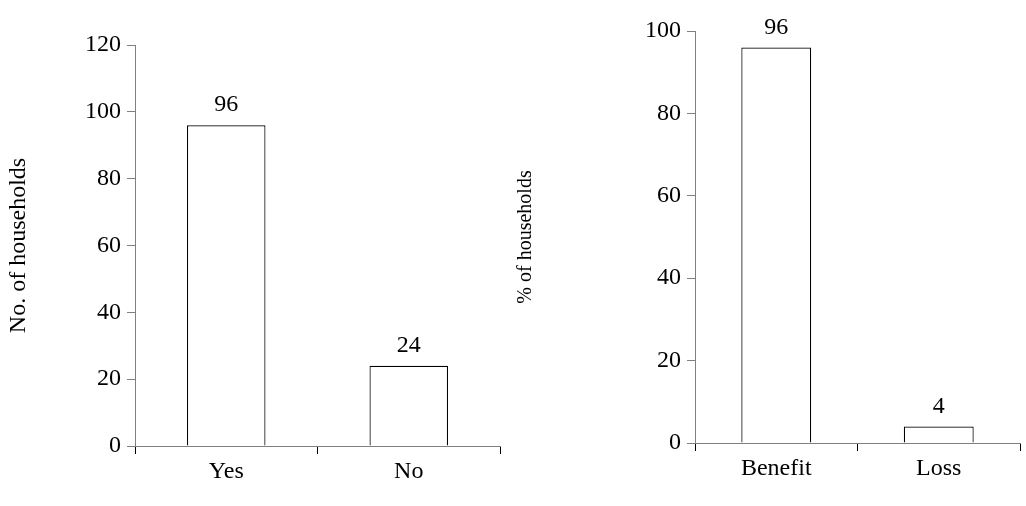  I want to click on y-axis-title: % of households, so click(524, 237).